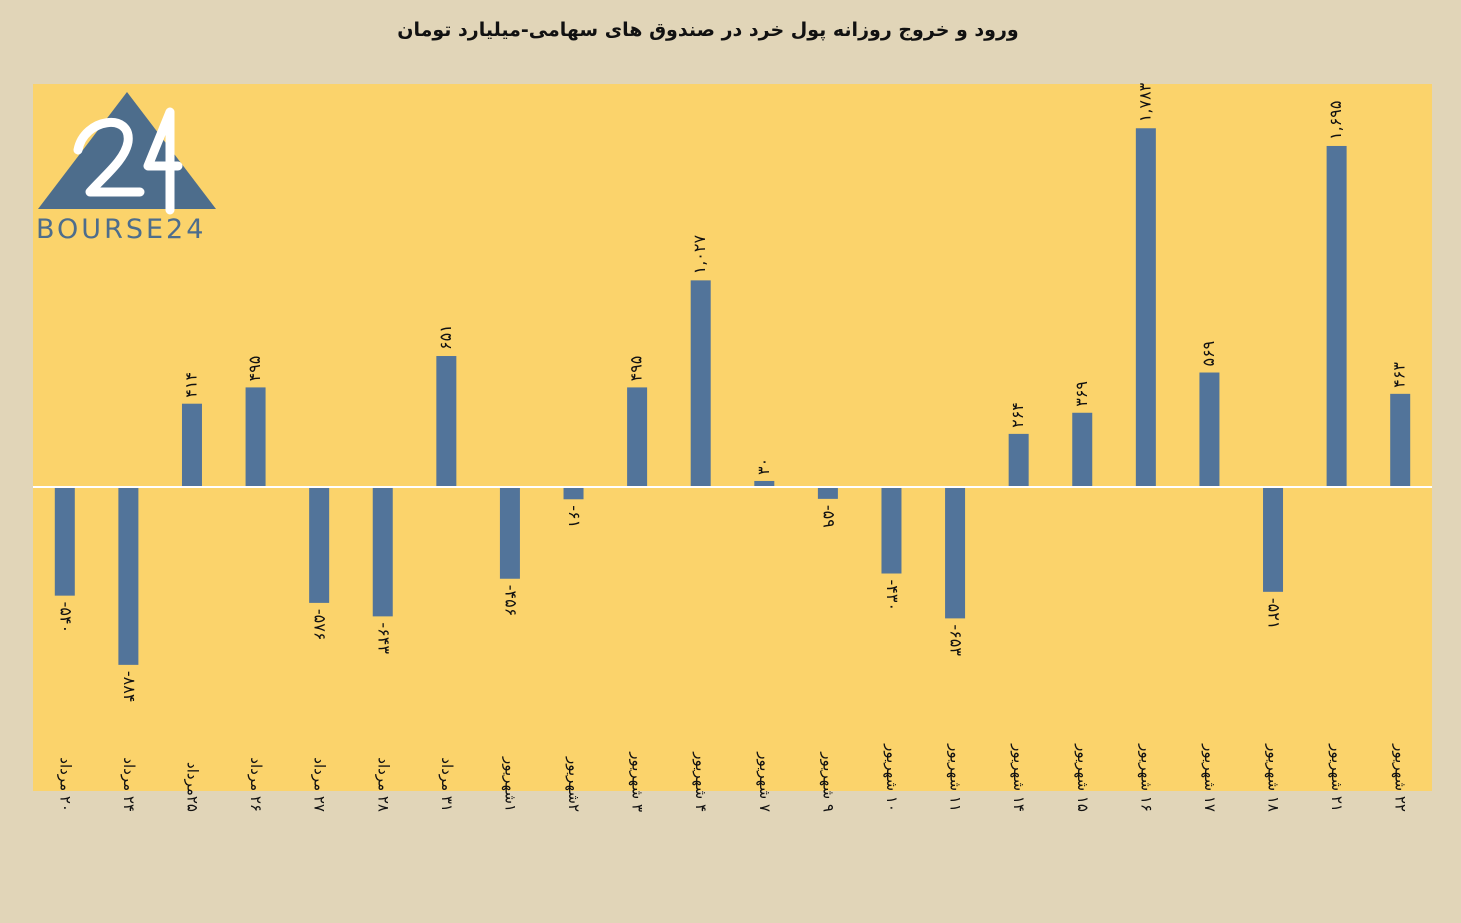 The width and height of the screenshot is (1461, 923). What do you see at coordinates (320, 625) in the screenshot?
I see `data-label-4: -۵۷۶` at bounding box center [320, 625].